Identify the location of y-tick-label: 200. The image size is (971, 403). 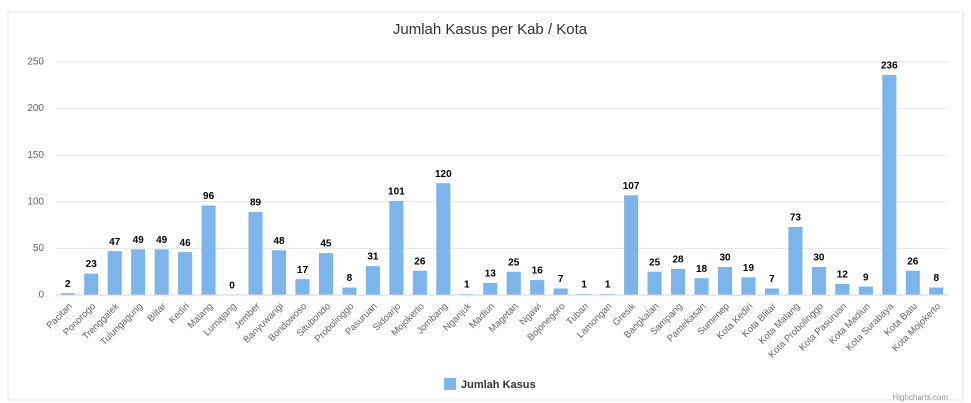
(35, 108).